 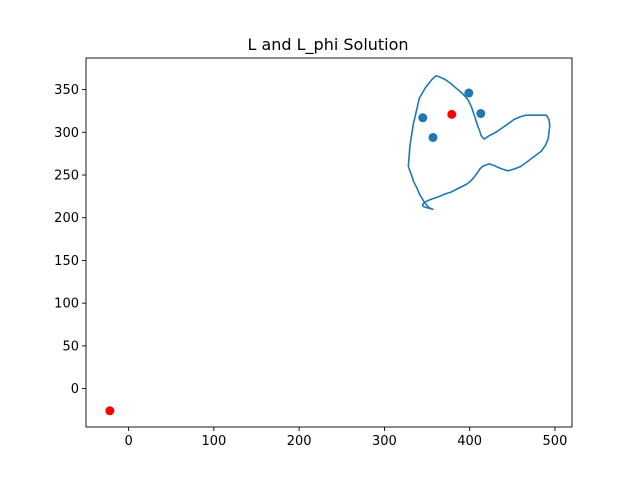 I want to click on x-tick-label: 0, so click(x=128, y=441).